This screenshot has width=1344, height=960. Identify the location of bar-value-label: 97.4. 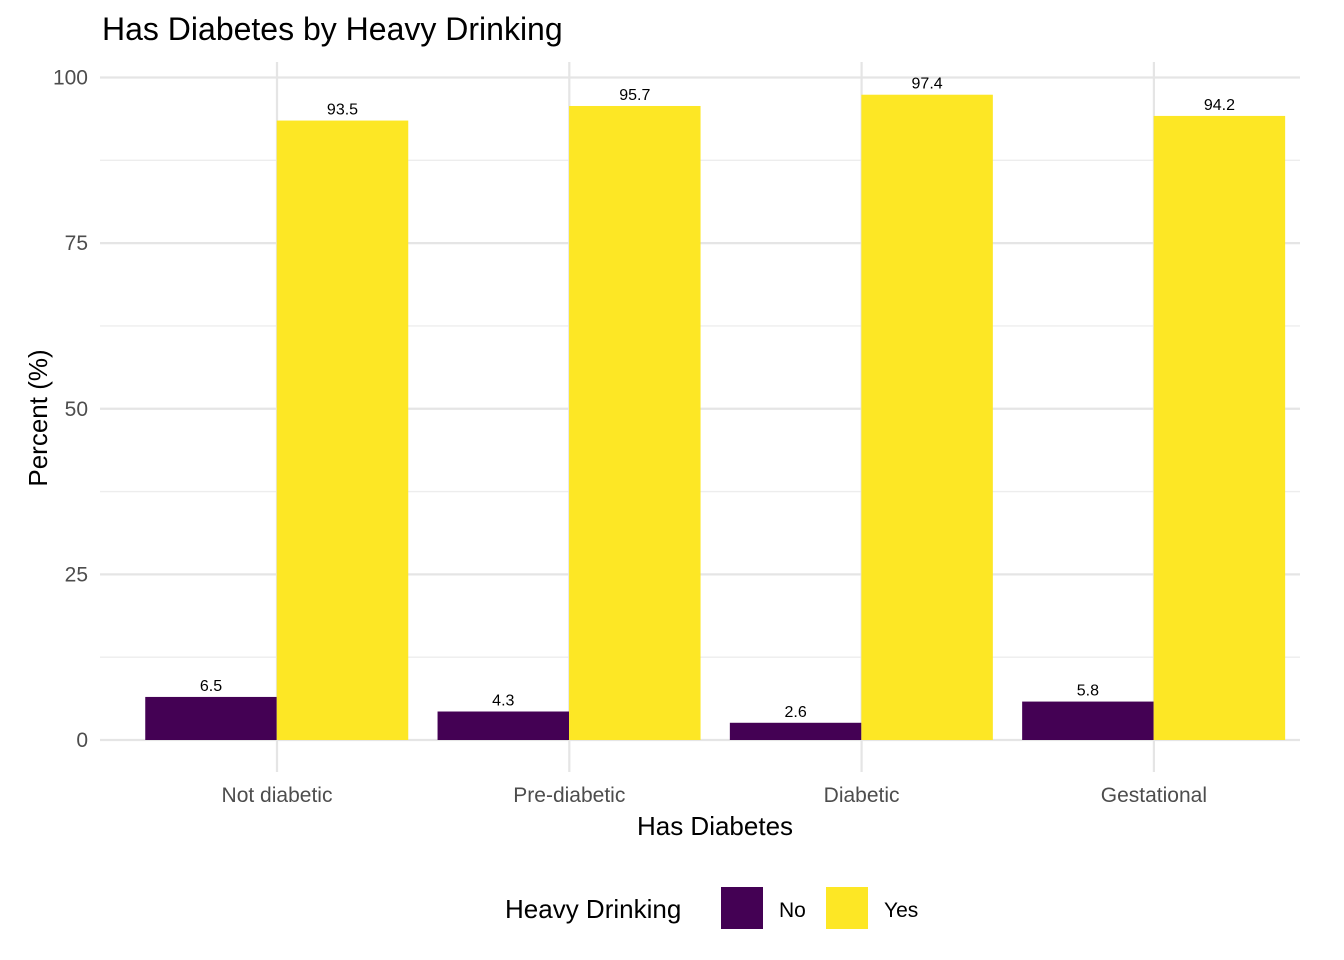
(927, 84).